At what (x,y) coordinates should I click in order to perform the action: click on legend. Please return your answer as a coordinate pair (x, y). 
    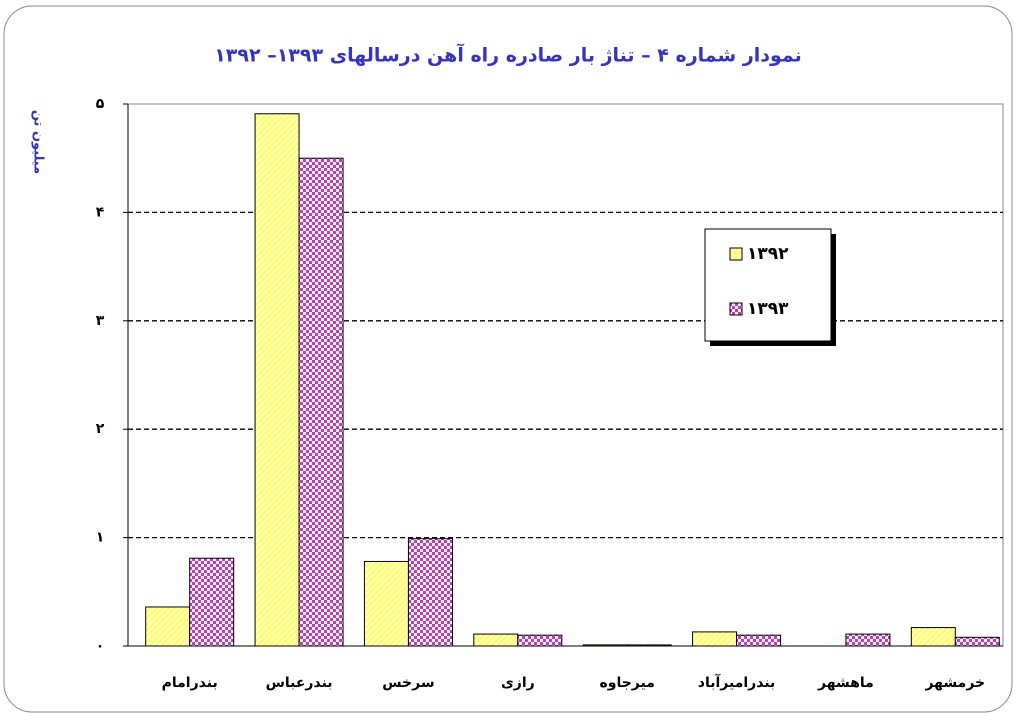
    Looking at the image, I should click on (768, 285).